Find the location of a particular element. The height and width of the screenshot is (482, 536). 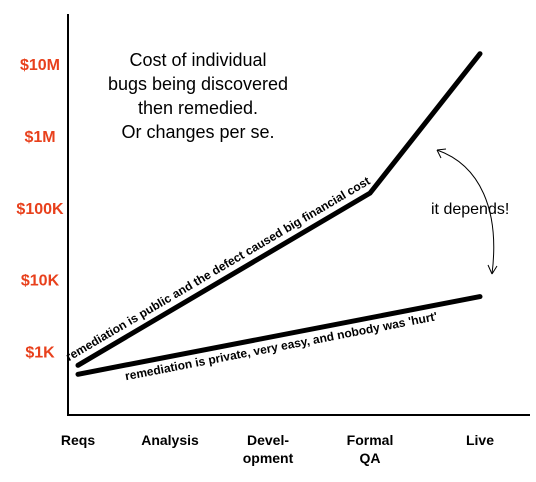

title-line: Or changes per se. is located at coordinates (197, 132).